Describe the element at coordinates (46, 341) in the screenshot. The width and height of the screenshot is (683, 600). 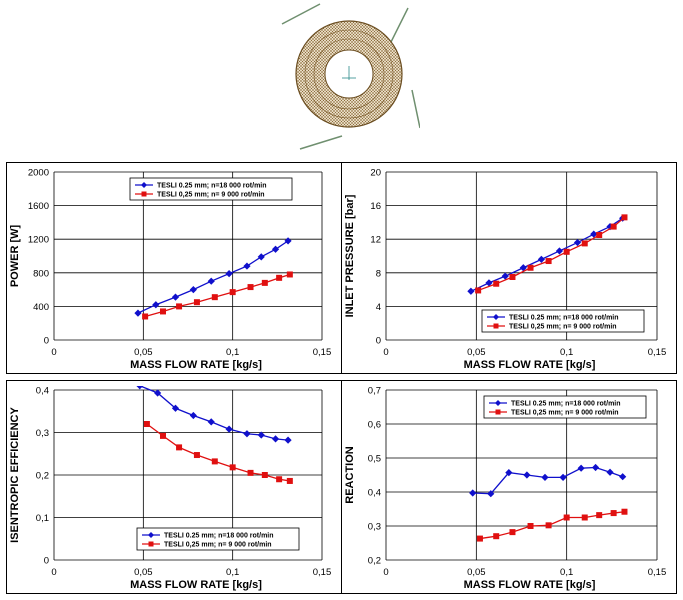
I see `y-tick-label: 0` at that location.